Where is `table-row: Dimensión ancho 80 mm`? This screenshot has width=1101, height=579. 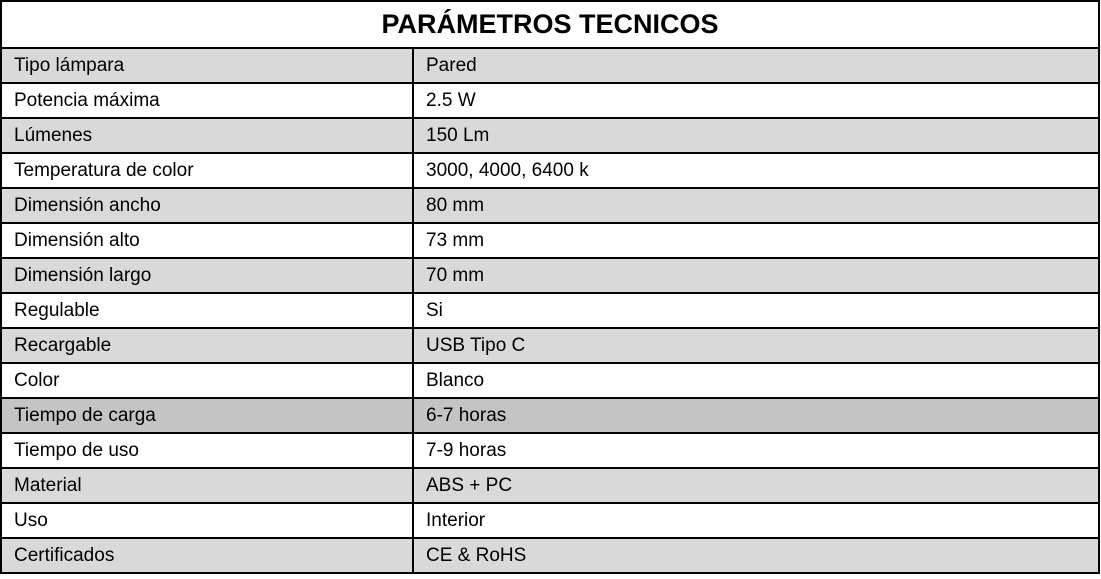 table-row: Dimensión ancho 80 mm is located at coordinates (550, 205).